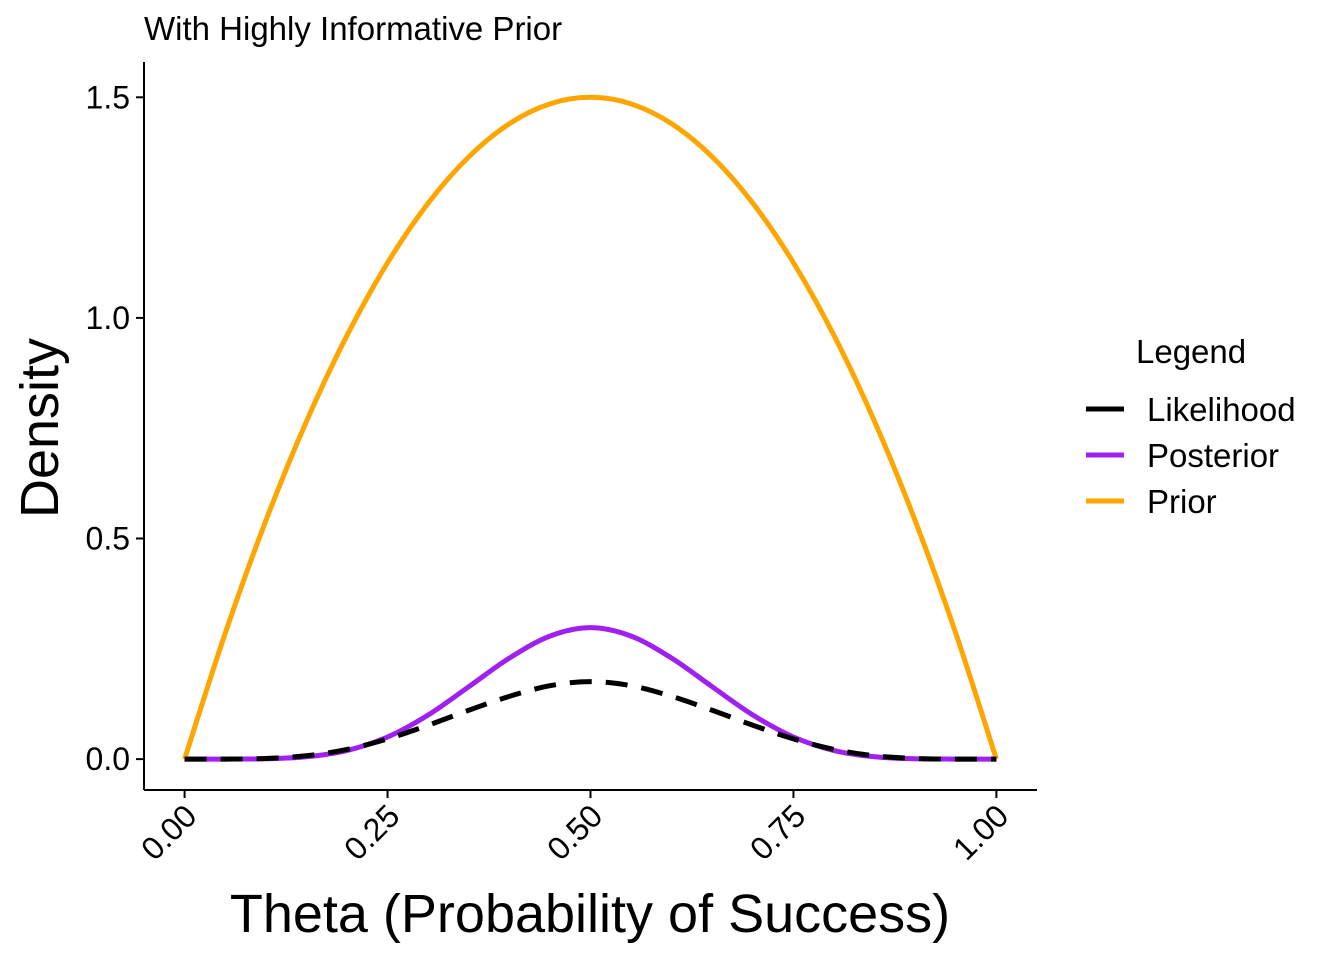 The height and width of the screenshot is (960, 1344). What do you see at coordinates (574, 831) in the screenshot?
I see `x-tick-label: 0.50` at bounding box center [574, 831].